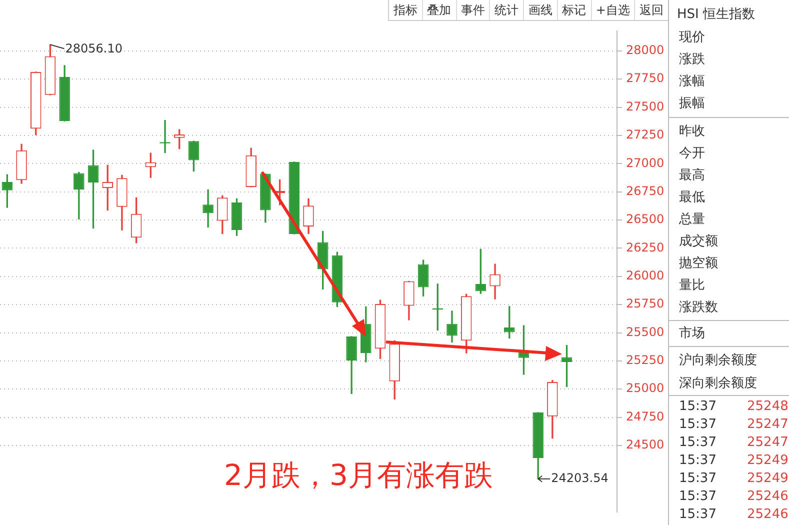 The width and height of the screenshot is (789, 525). I want to click on annotation: 24203.54, so click(579, 478).